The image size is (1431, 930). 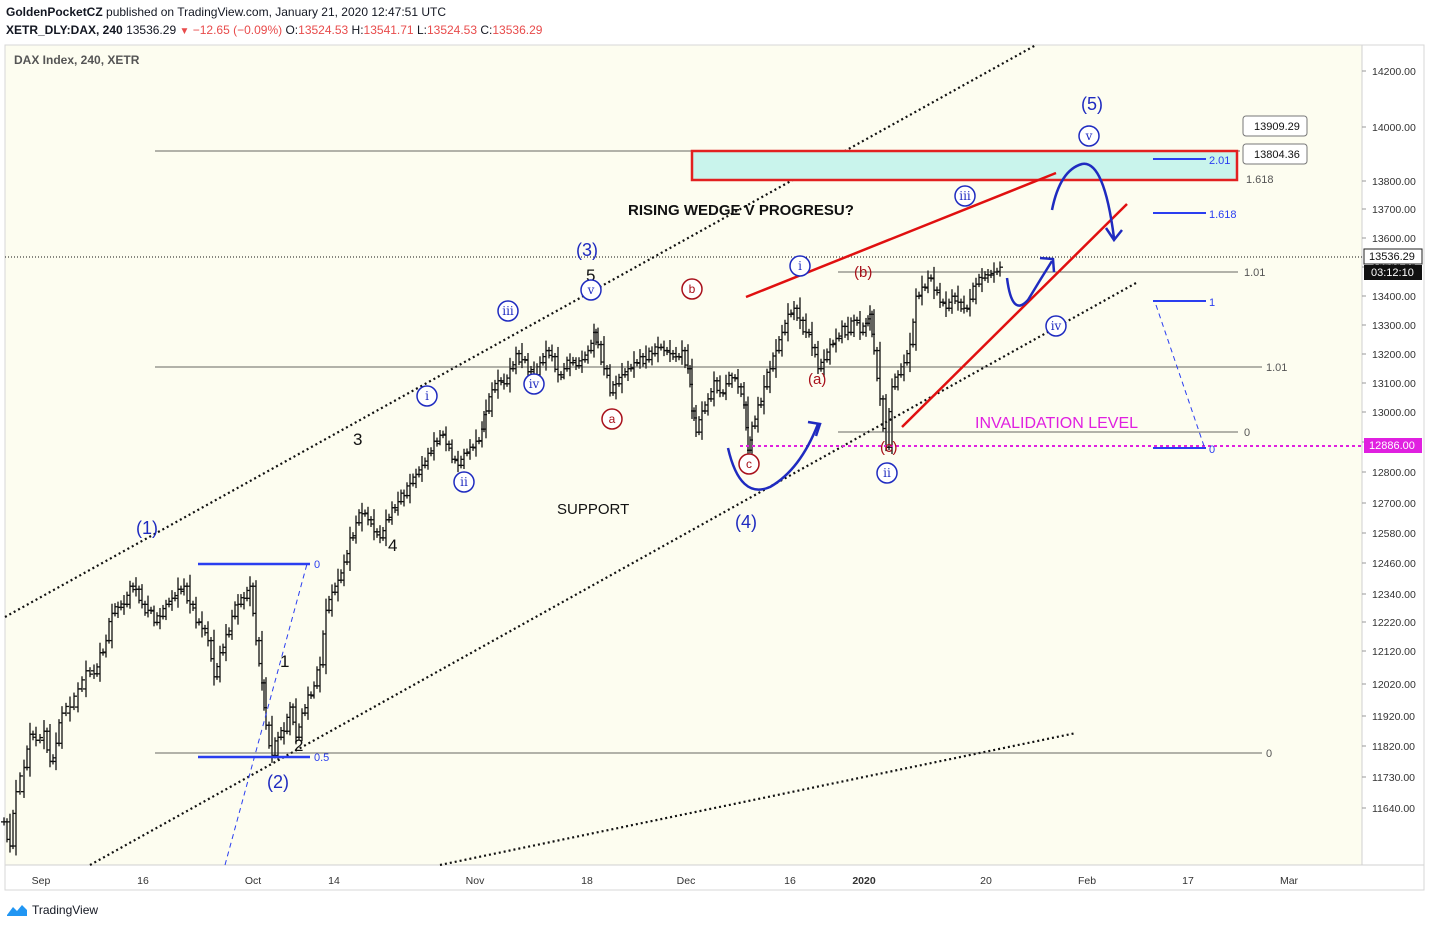 I want to click on symbol-name: XETR_DLY:DAX, 240, so click(x=64, y=30).